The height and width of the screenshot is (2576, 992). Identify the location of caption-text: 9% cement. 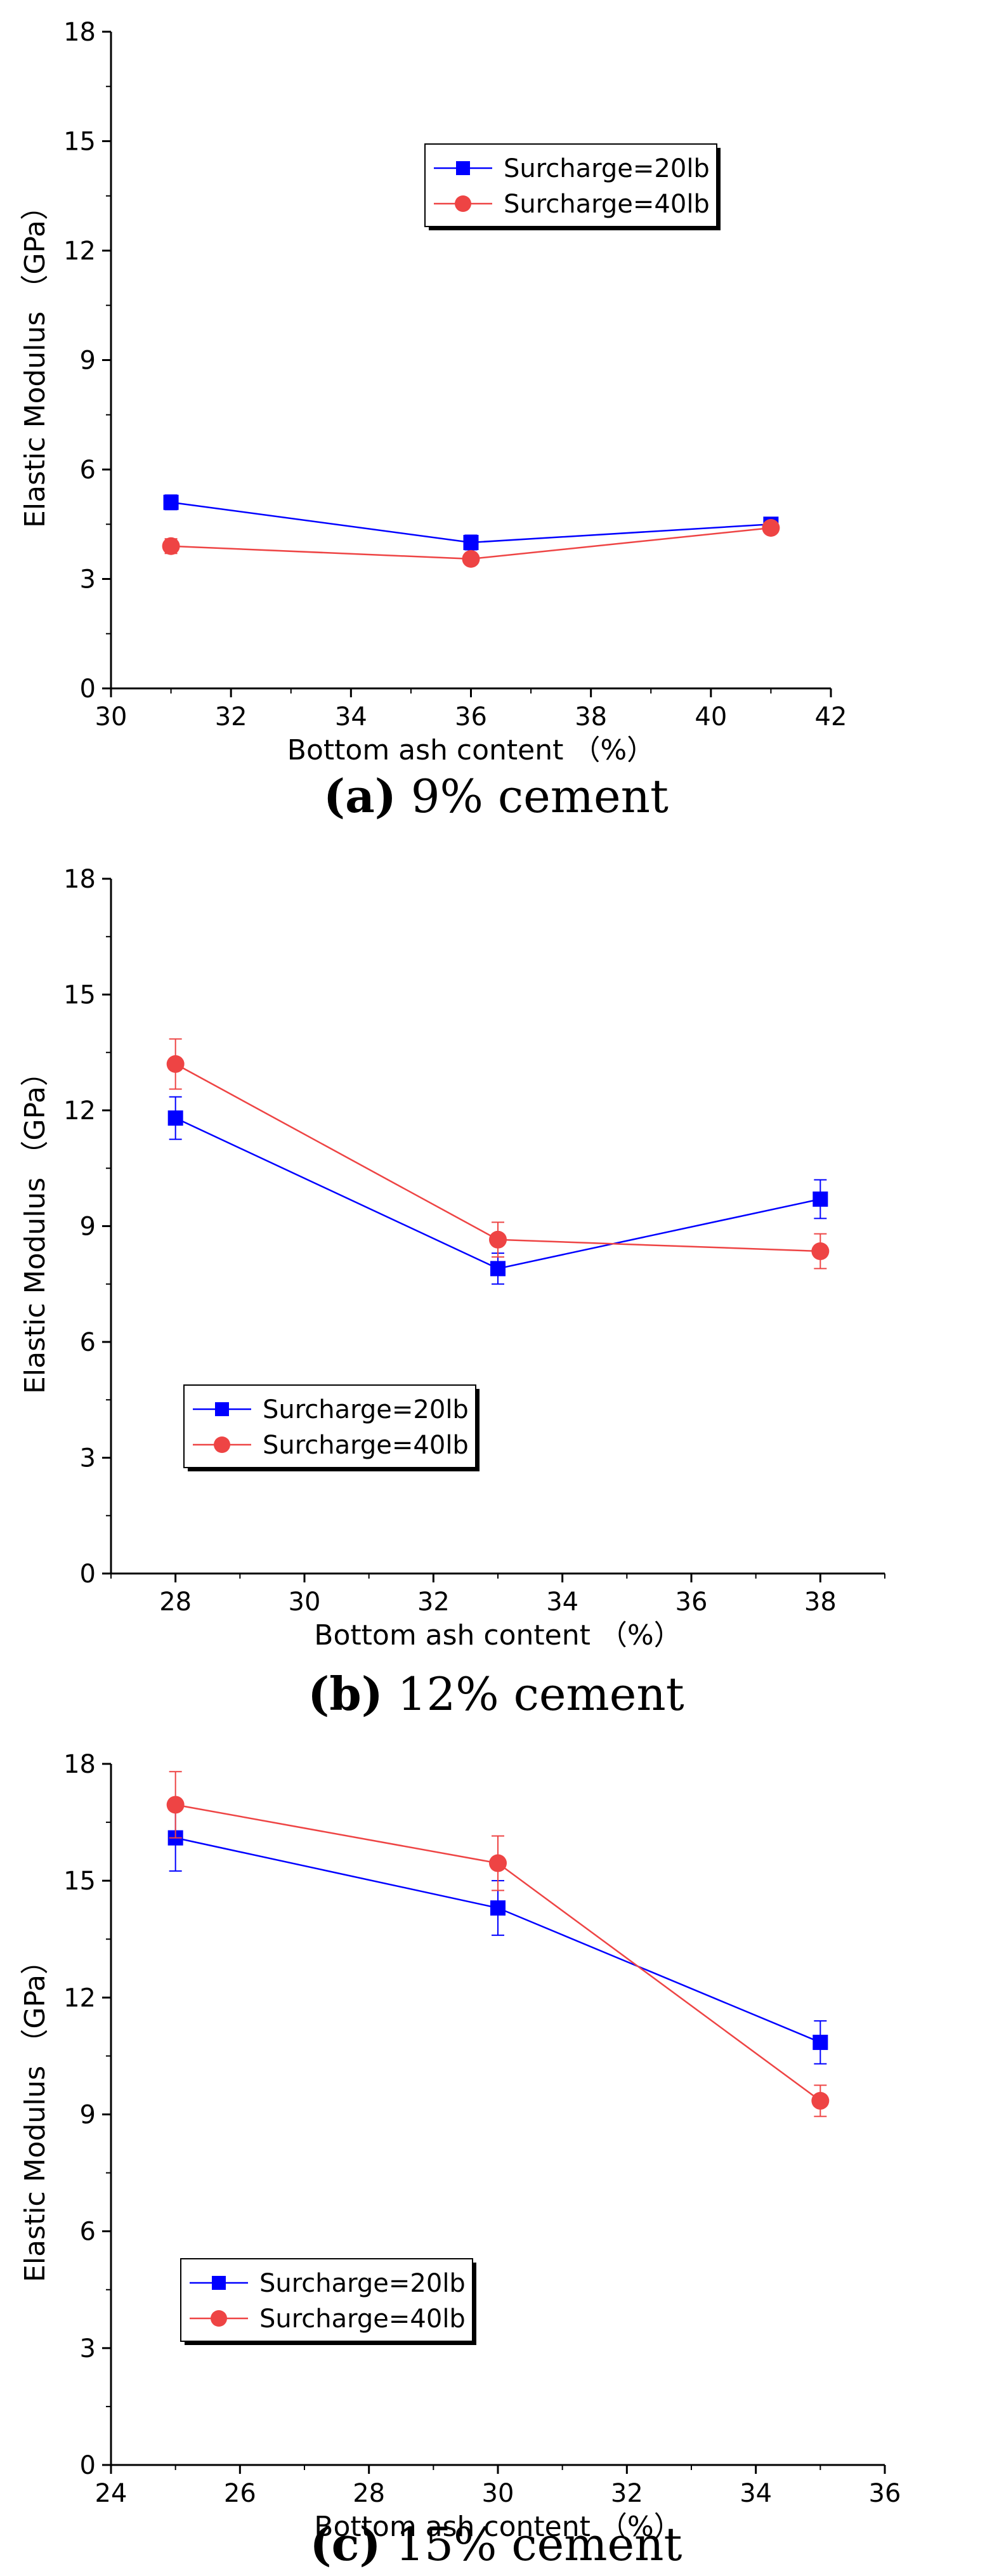
(532, 796).